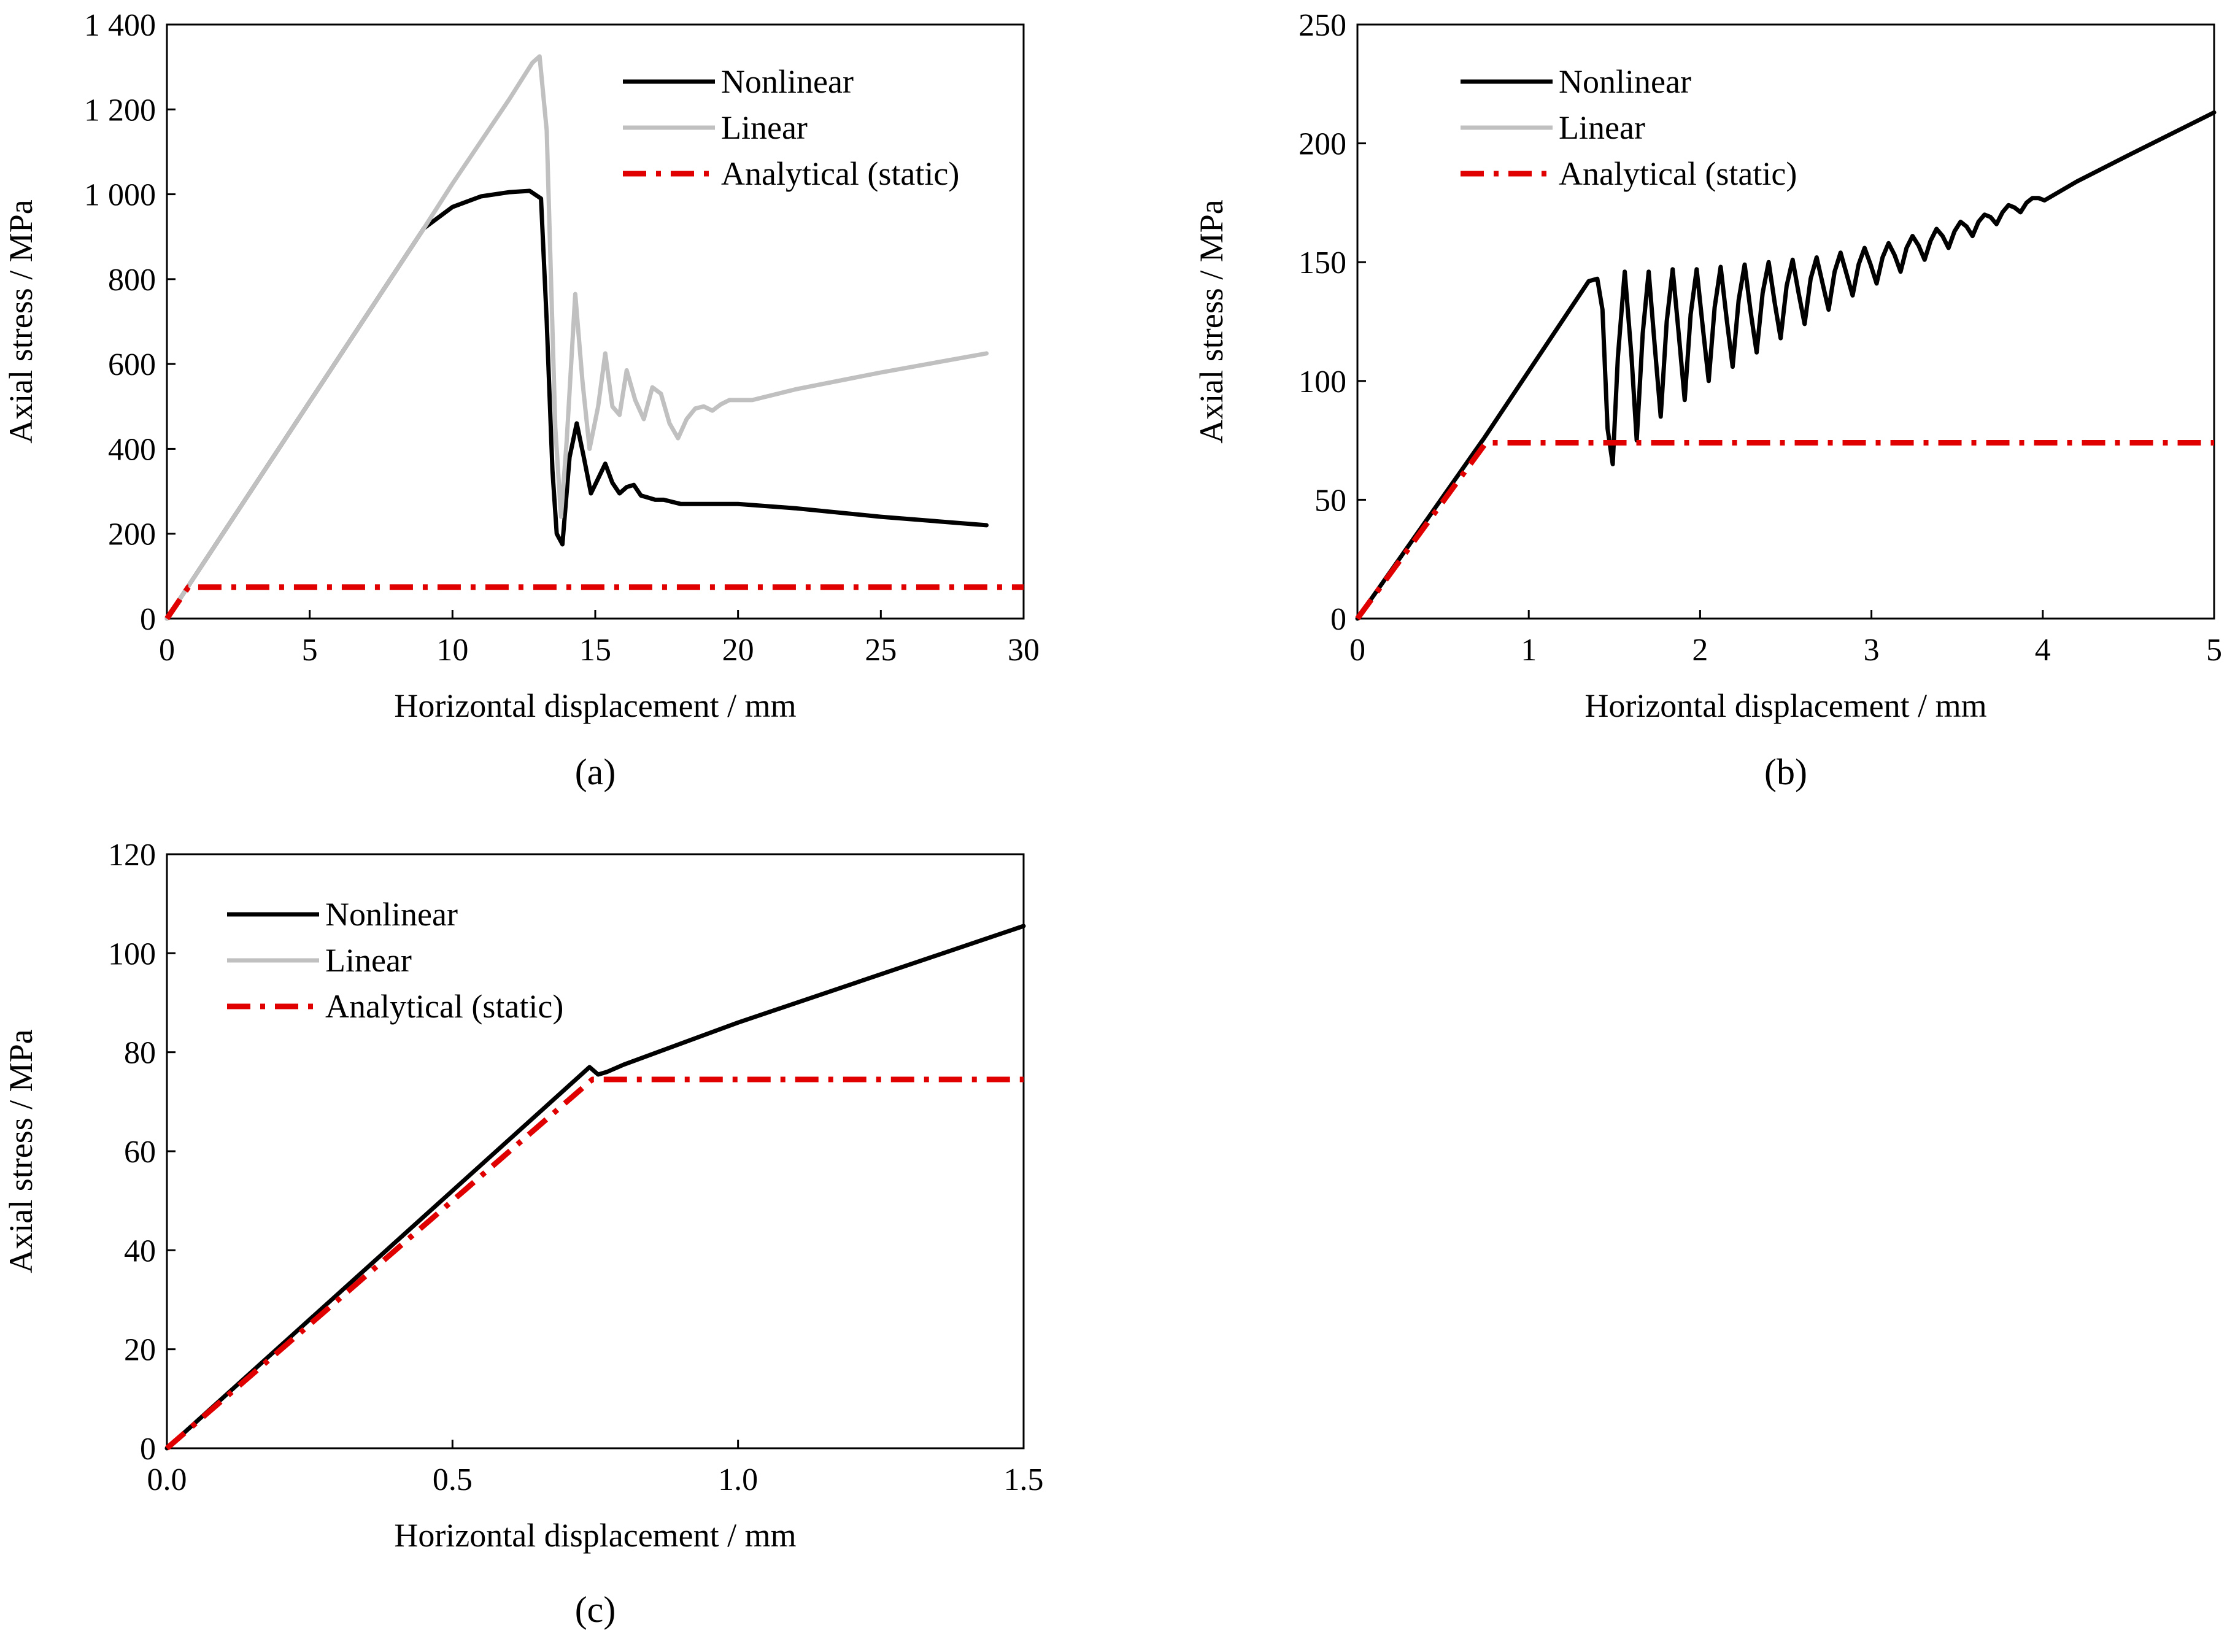  Describe the element at coordinates (140, 1350) in the screenshot. I see `y-tick-label: 20` at that location.